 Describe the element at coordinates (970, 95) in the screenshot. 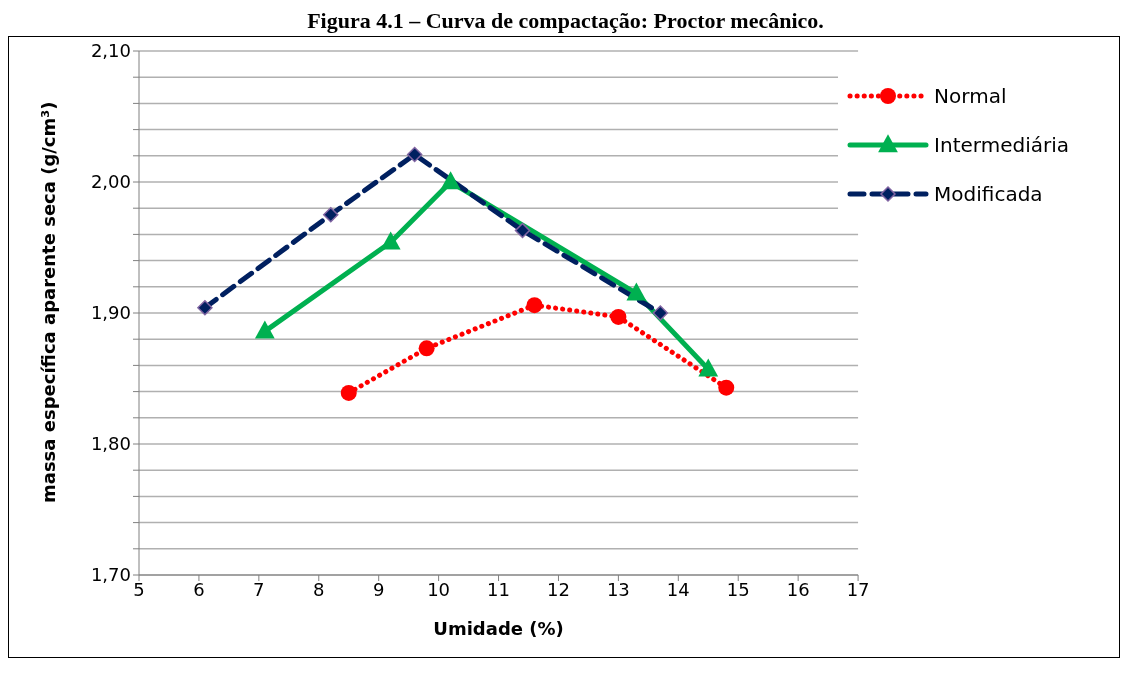

I see `legend-label: Normal` at that location.